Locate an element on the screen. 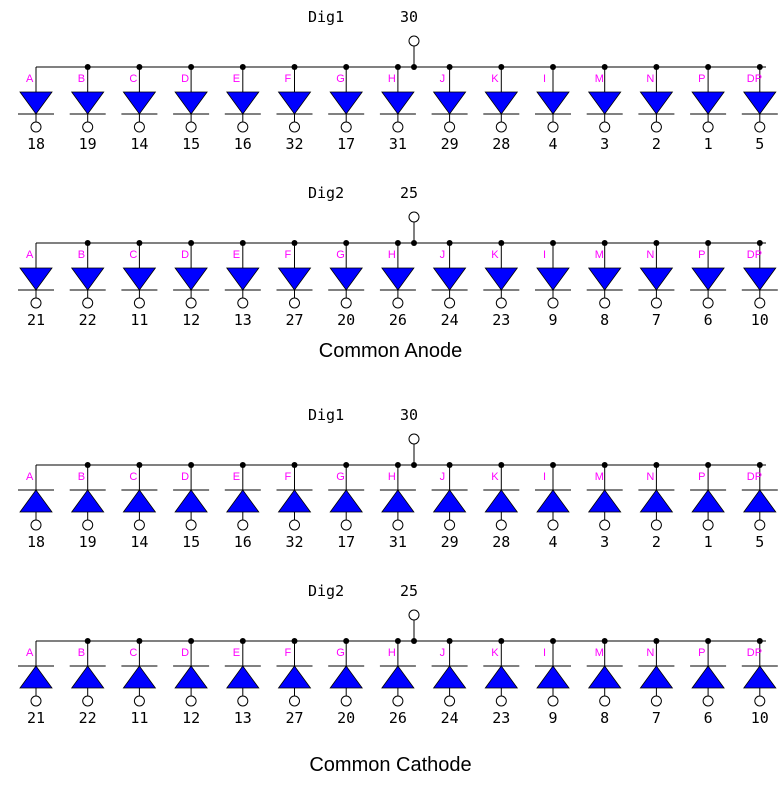 The width and height of the screenshot is (781, 802). diode-j-cathode-dig2: J 24 is located at coordinates (449, 682).